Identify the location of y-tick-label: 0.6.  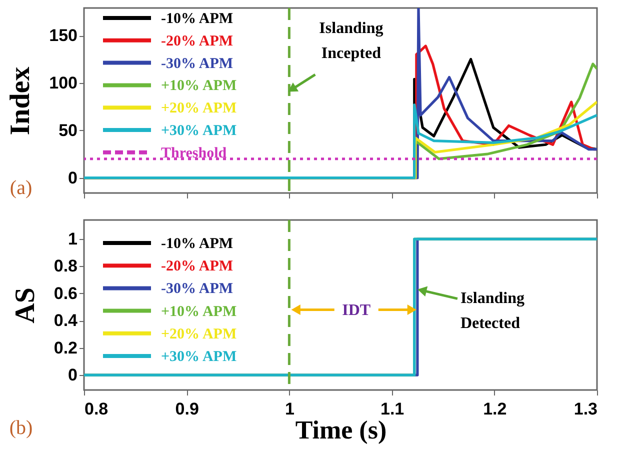
(66, 293).